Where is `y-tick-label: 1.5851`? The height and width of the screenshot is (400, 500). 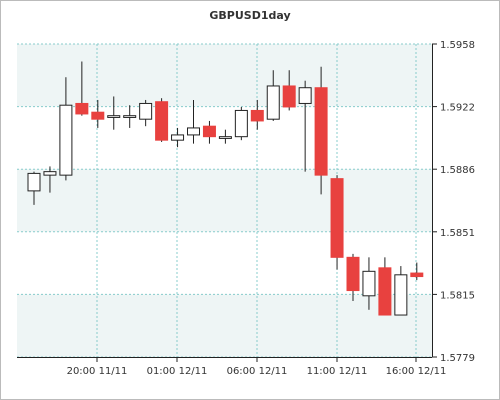
y-tick-label: 1.5851 is located at coordinates (457, 233).